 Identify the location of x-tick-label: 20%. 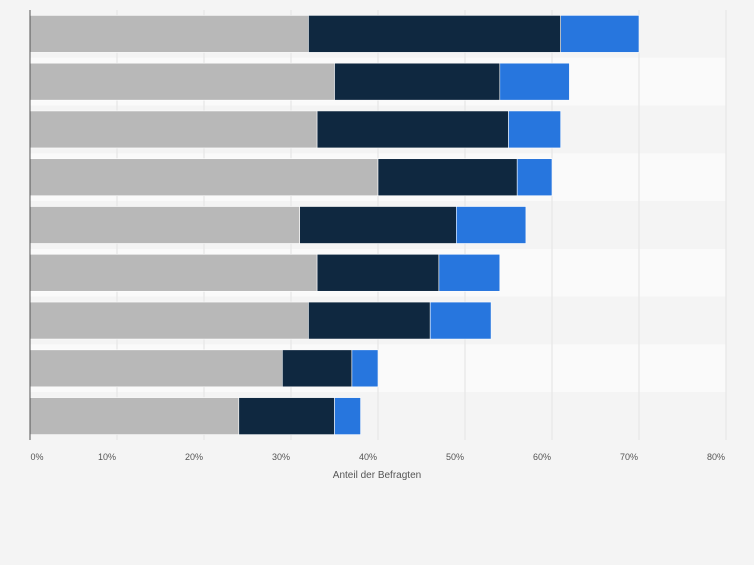
(194, 457).